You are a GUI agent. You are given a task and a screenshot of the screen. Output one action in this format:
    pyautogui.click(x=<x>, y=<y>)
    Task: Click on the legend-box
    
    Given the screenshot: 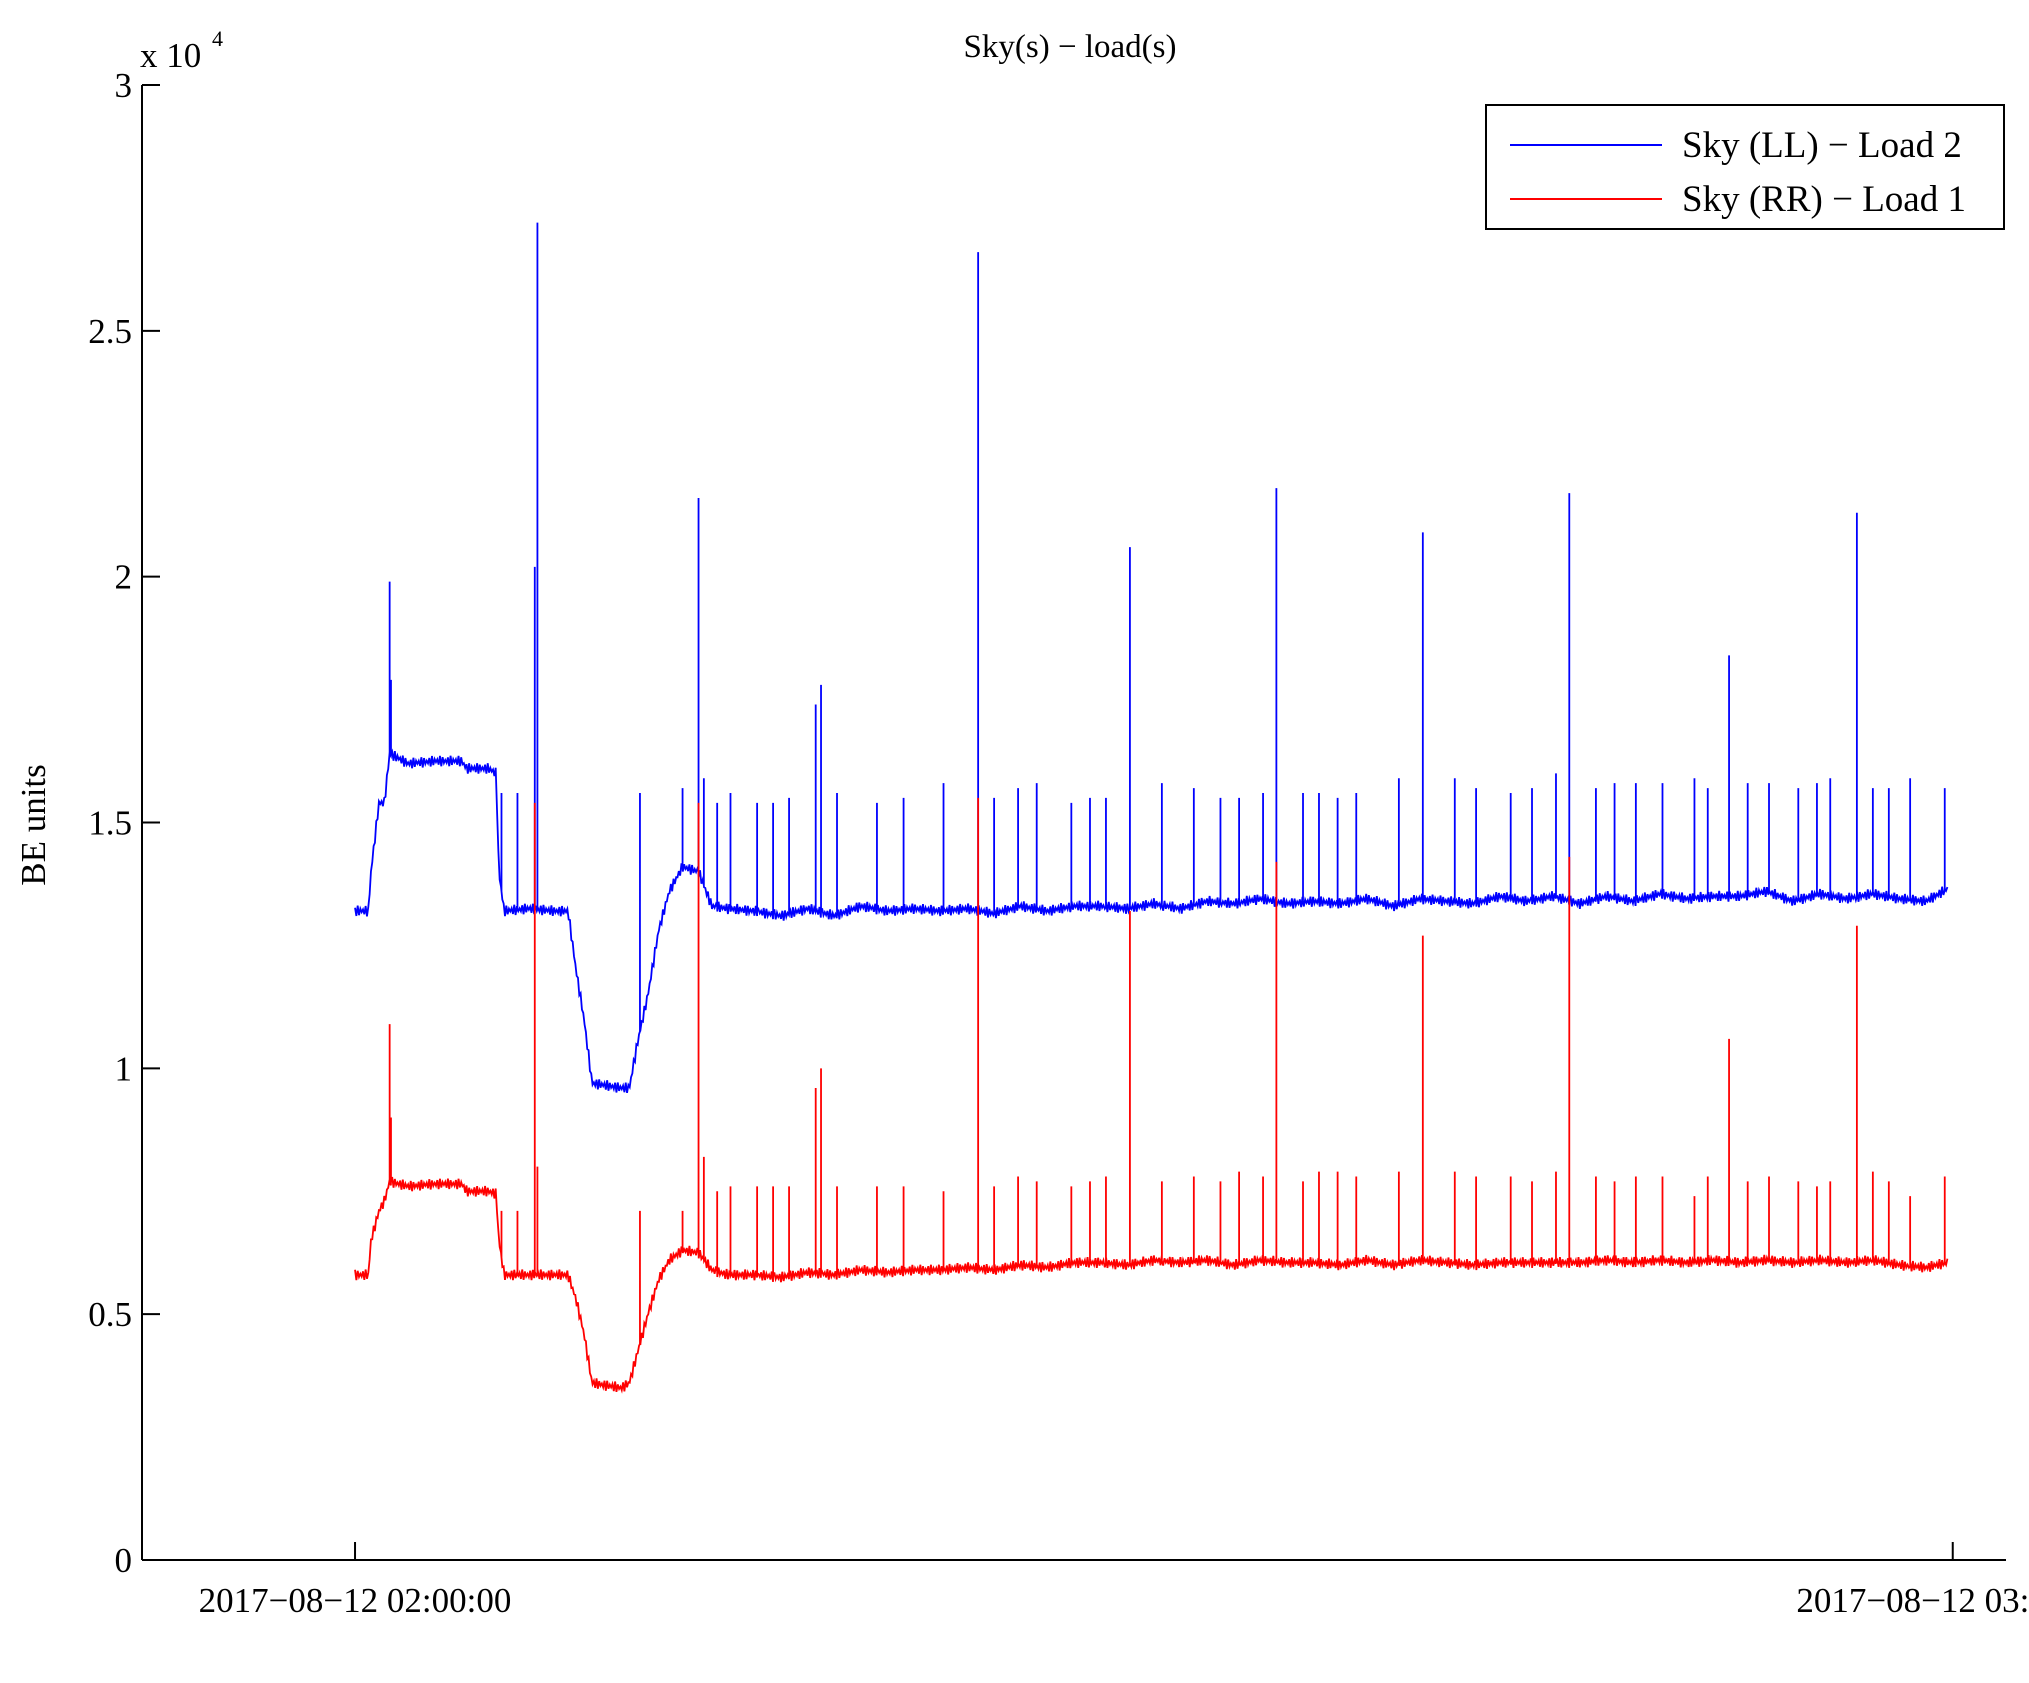 What is the action you would take?
    pyautogui.click(x=1745, y=167)
    